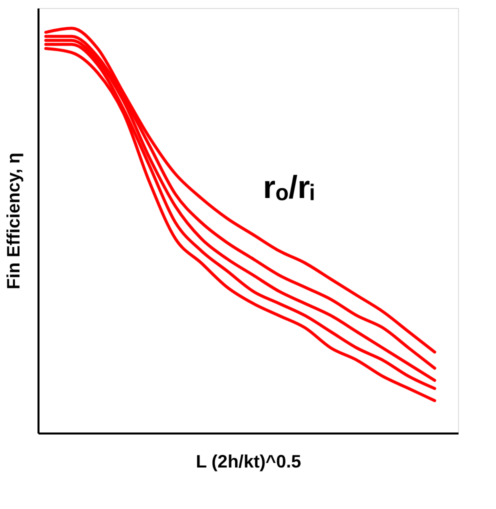  I want to click on x-axis-title: L (2h/kt)^0.5, so click(249, 462).